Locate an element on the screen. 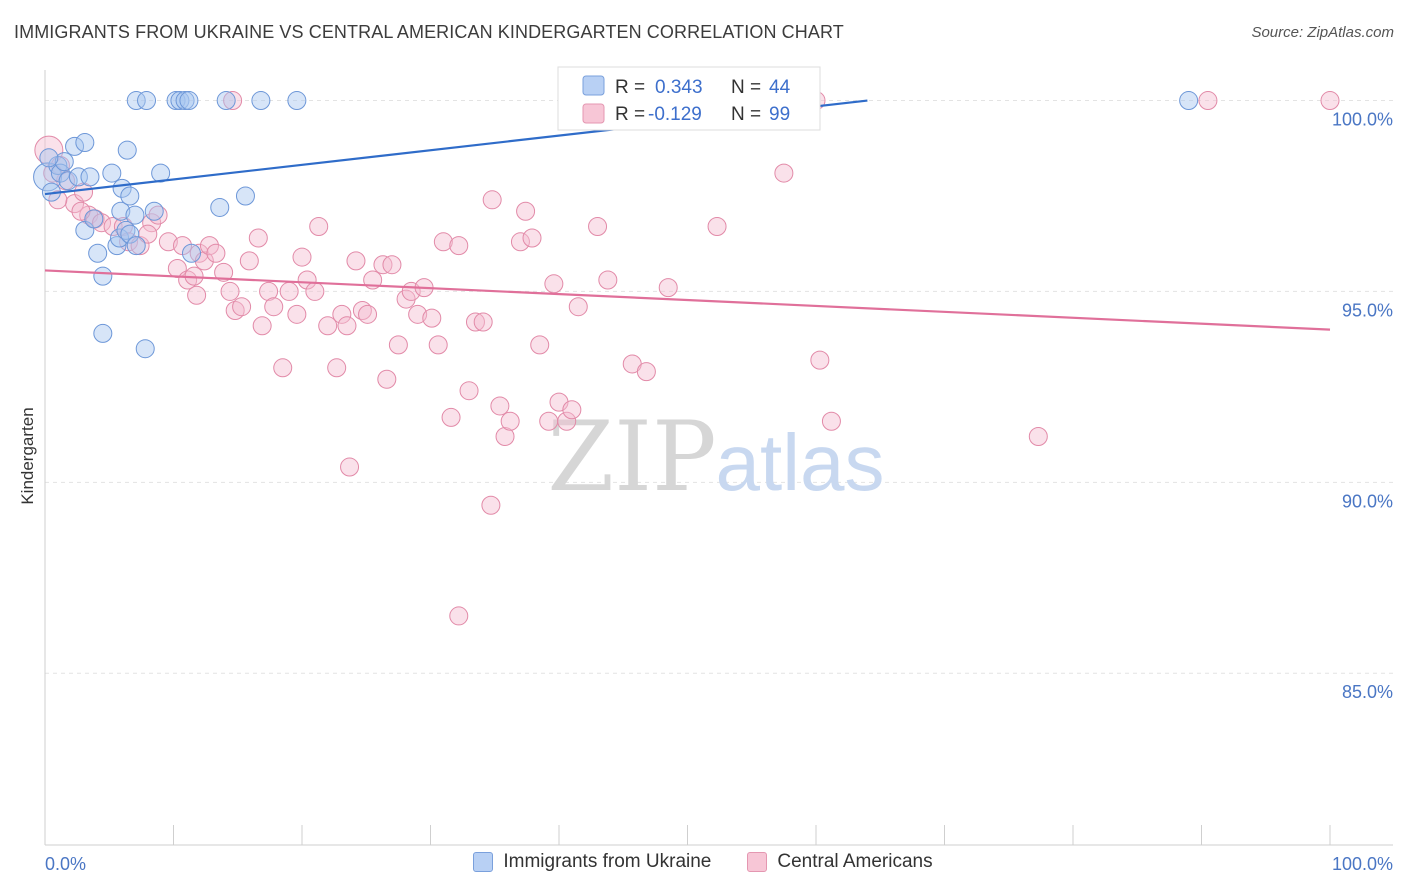 This screenshot has width=1406, height=892. legend-swatch-central-americans-bottom is located at coordinates (757, 862).